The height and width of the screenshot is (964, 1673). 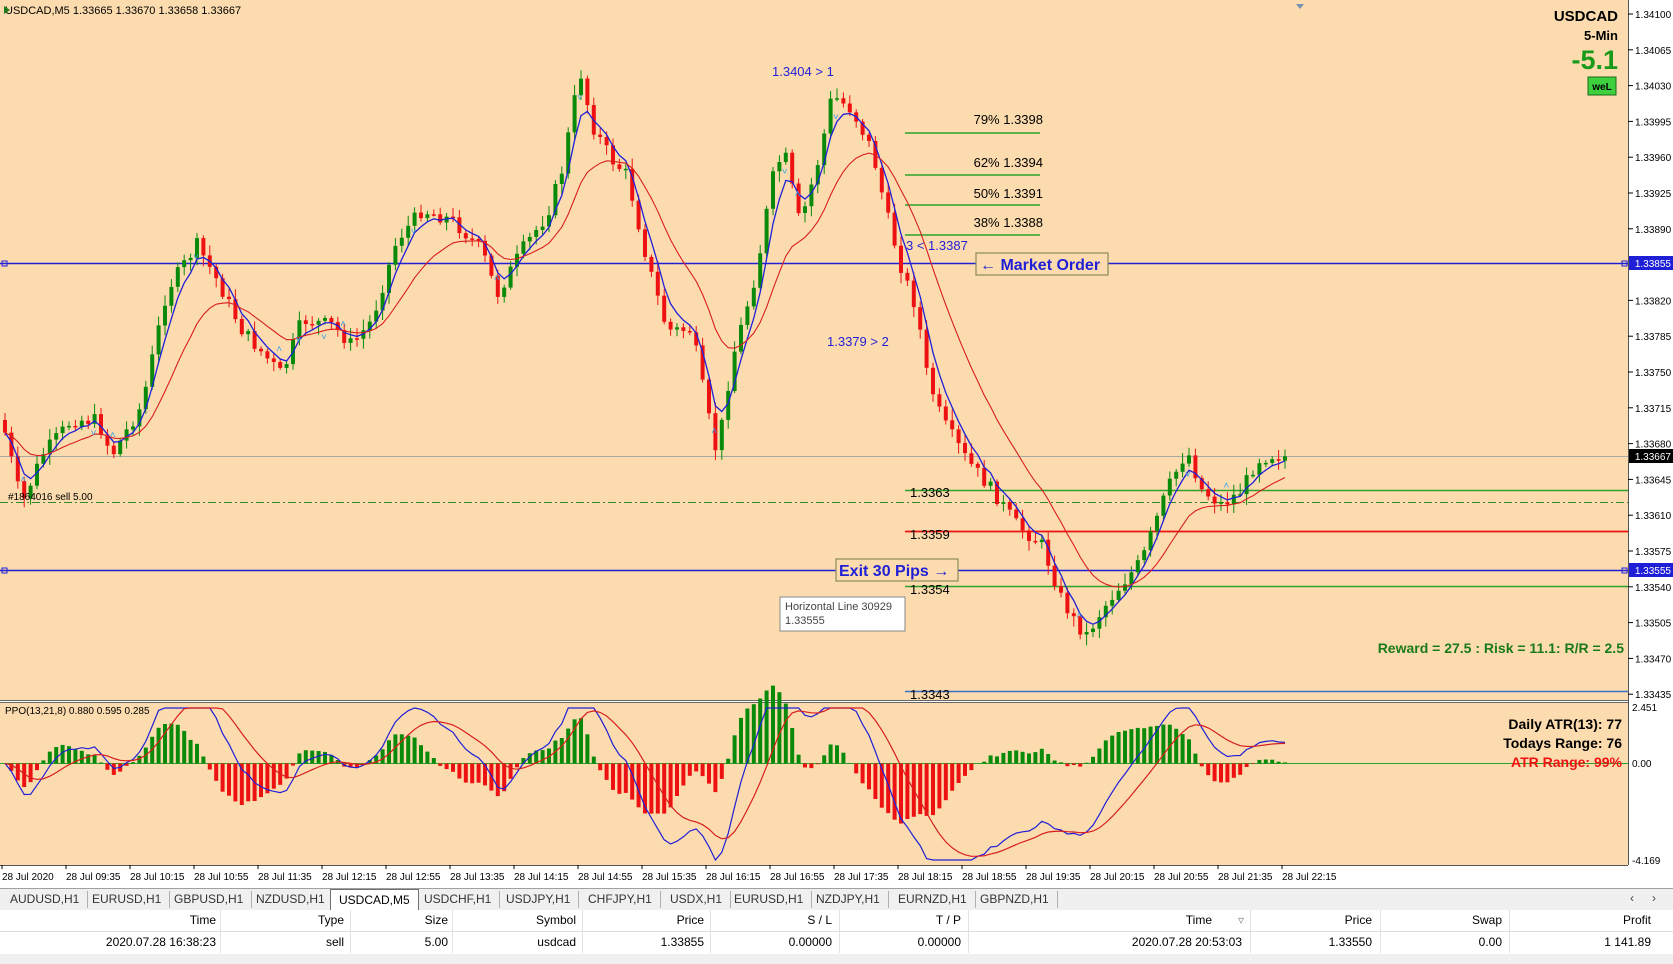 I want to click on market-order-box, so click(x=1042, y=264).